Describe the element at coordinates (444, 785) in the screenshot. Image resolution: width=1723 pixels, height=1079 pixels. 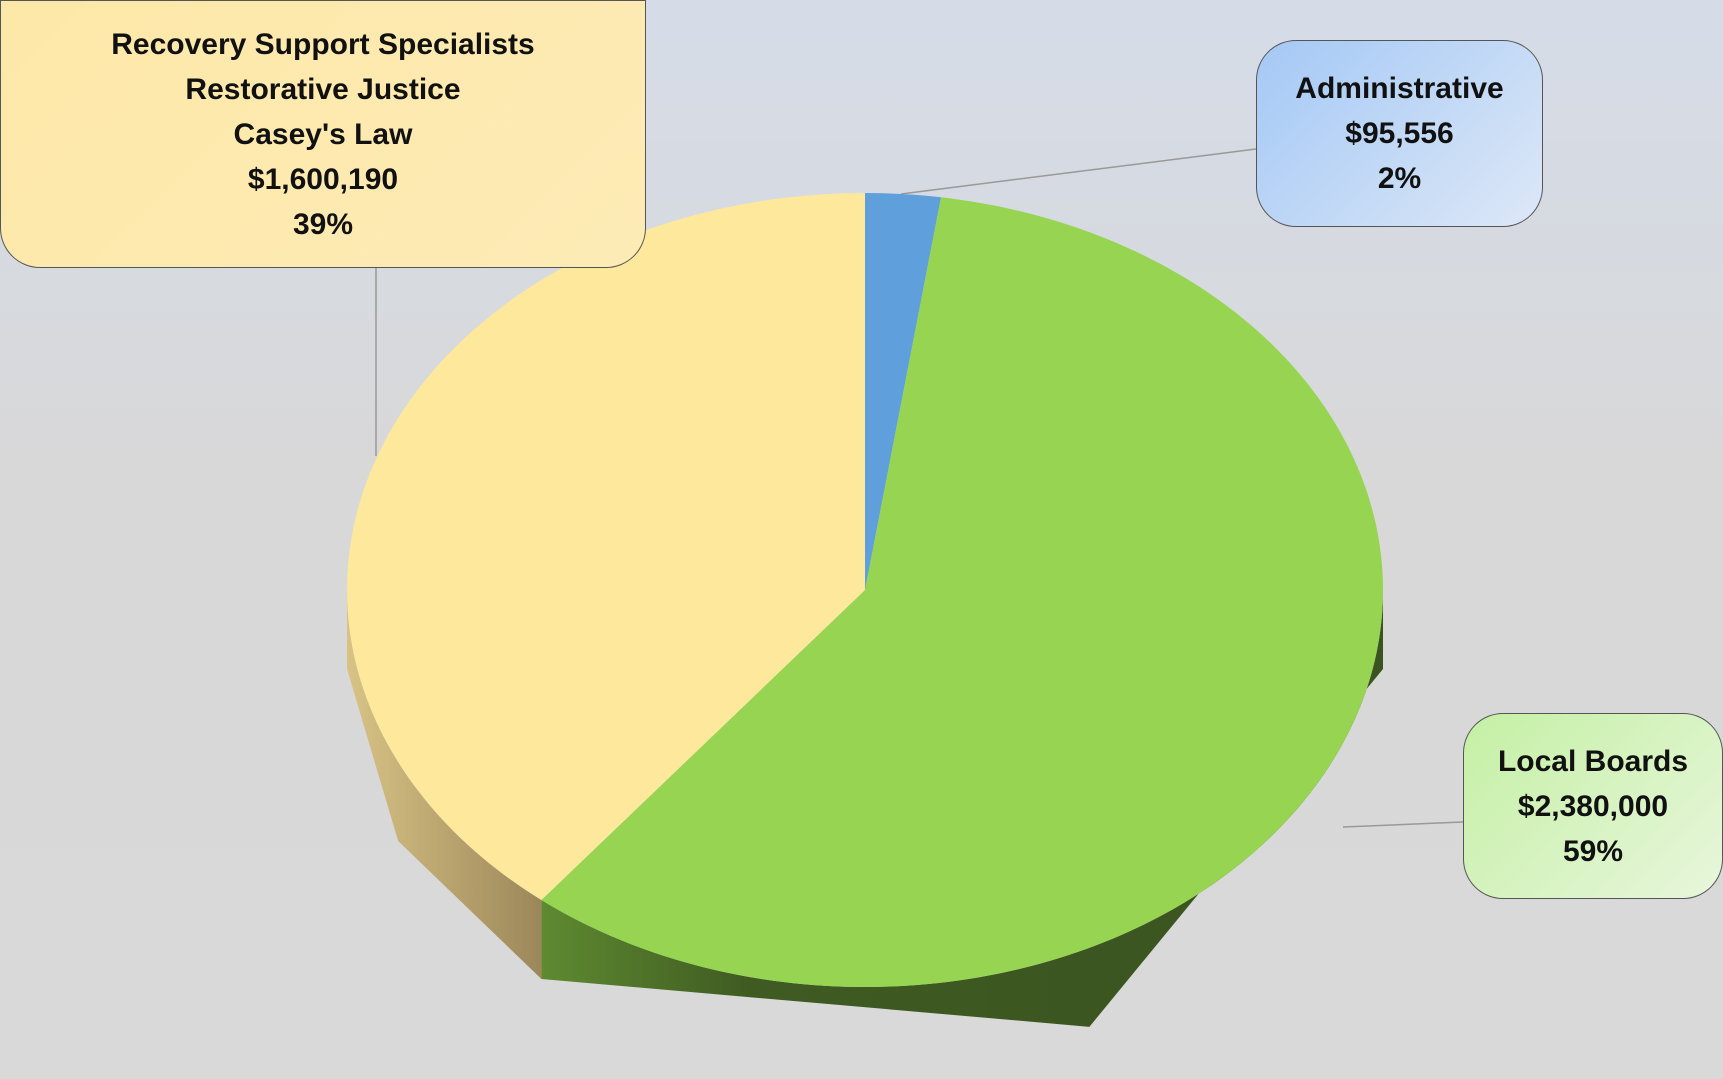
I see `pie-side` at that location.